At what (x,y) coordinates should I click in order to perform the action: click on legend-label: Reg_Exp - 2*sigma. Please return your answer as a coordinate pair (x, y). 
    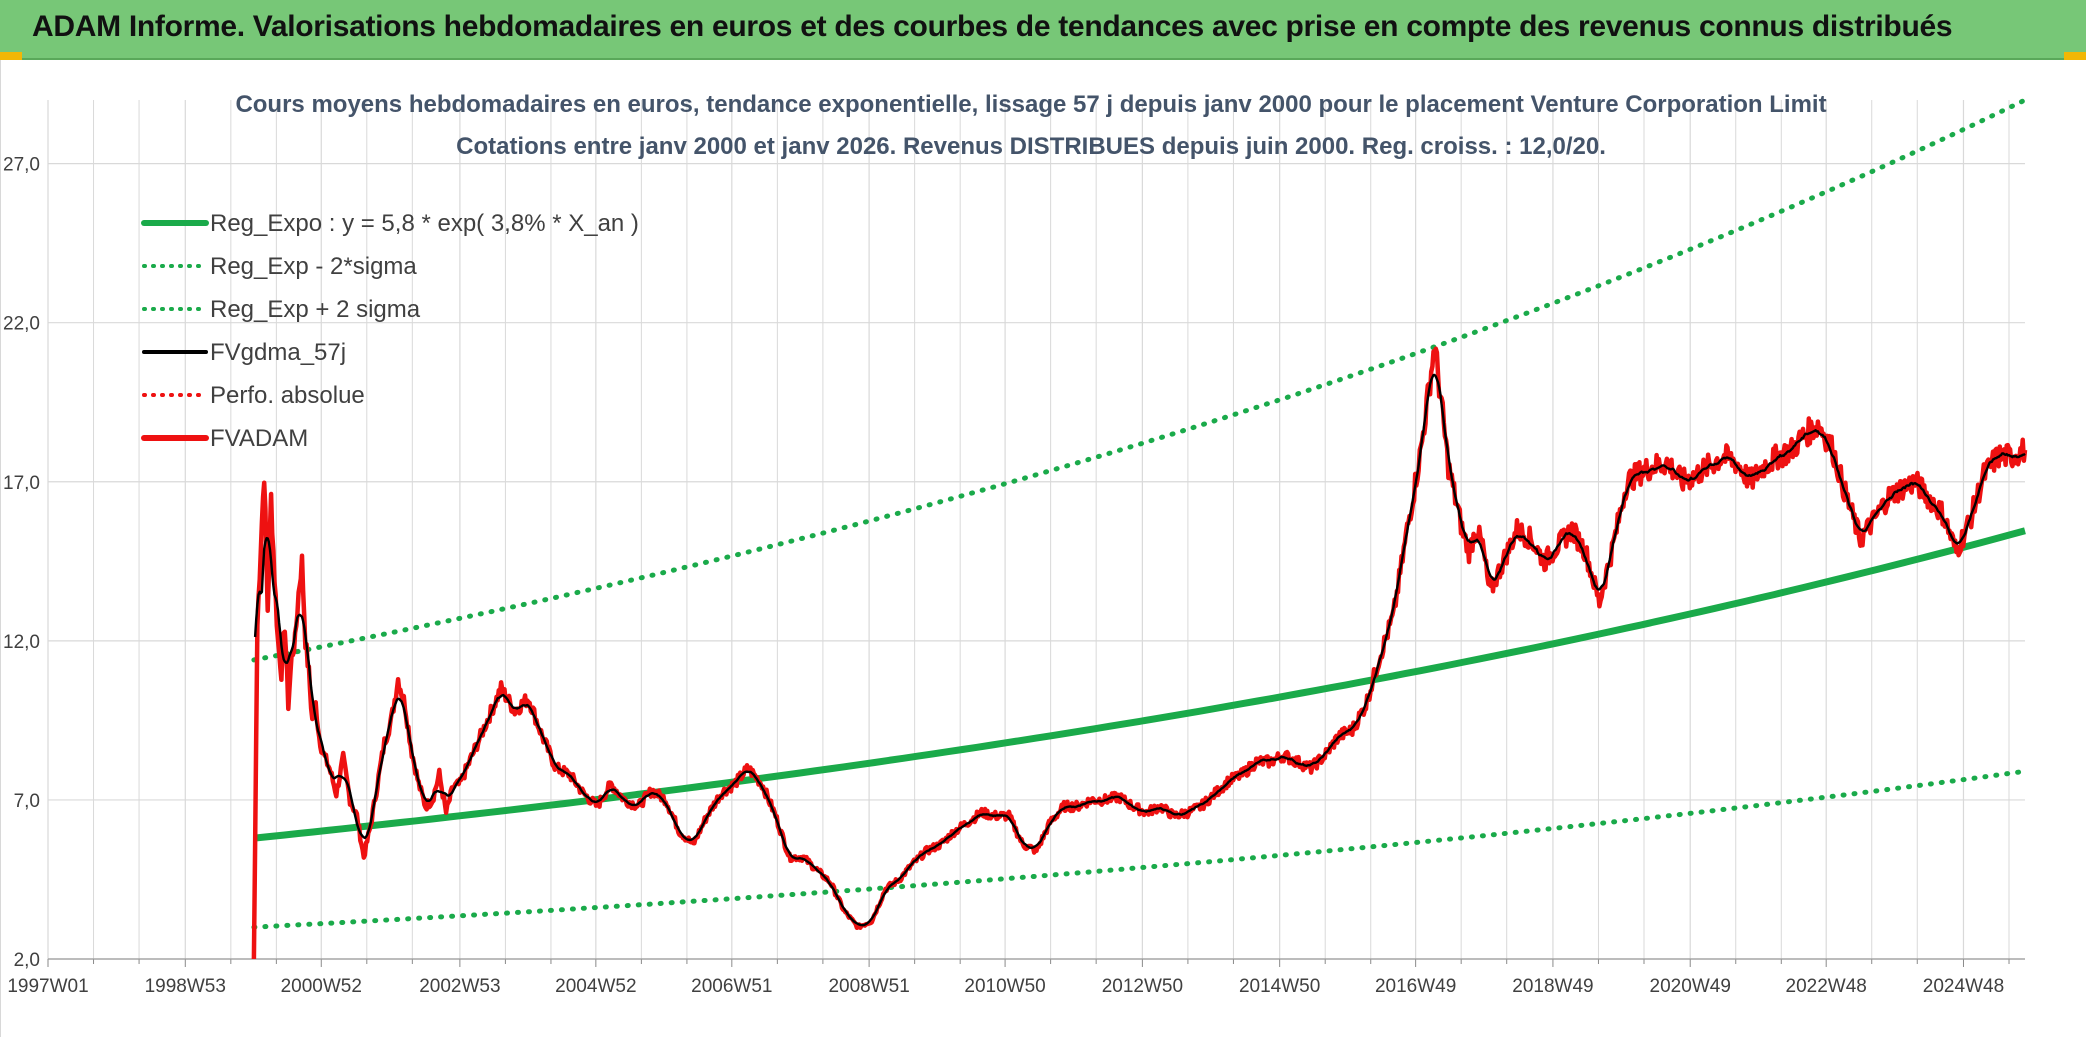
    Looking at the image, I should click on (313, 266).